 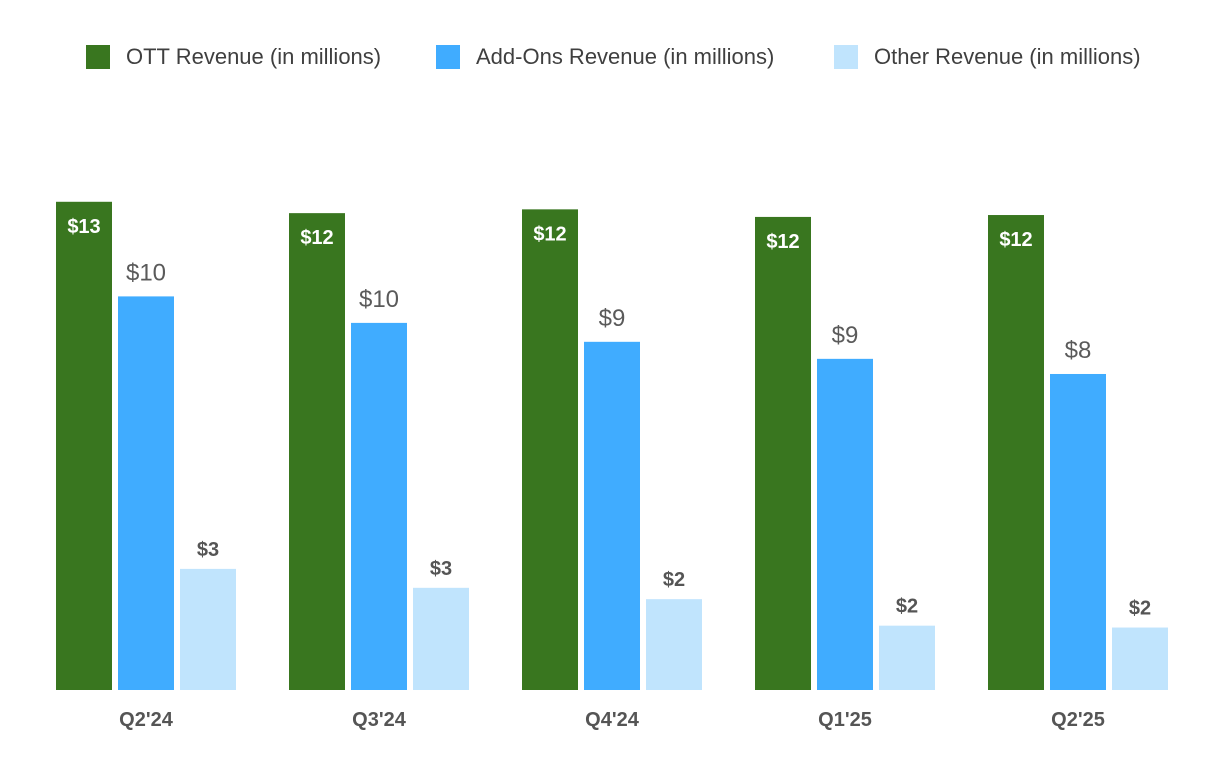 What do you see at coordinates (441, 569) in the screenshot?
I see `value-label-other-1: $3` at bounding box center [441, 569].